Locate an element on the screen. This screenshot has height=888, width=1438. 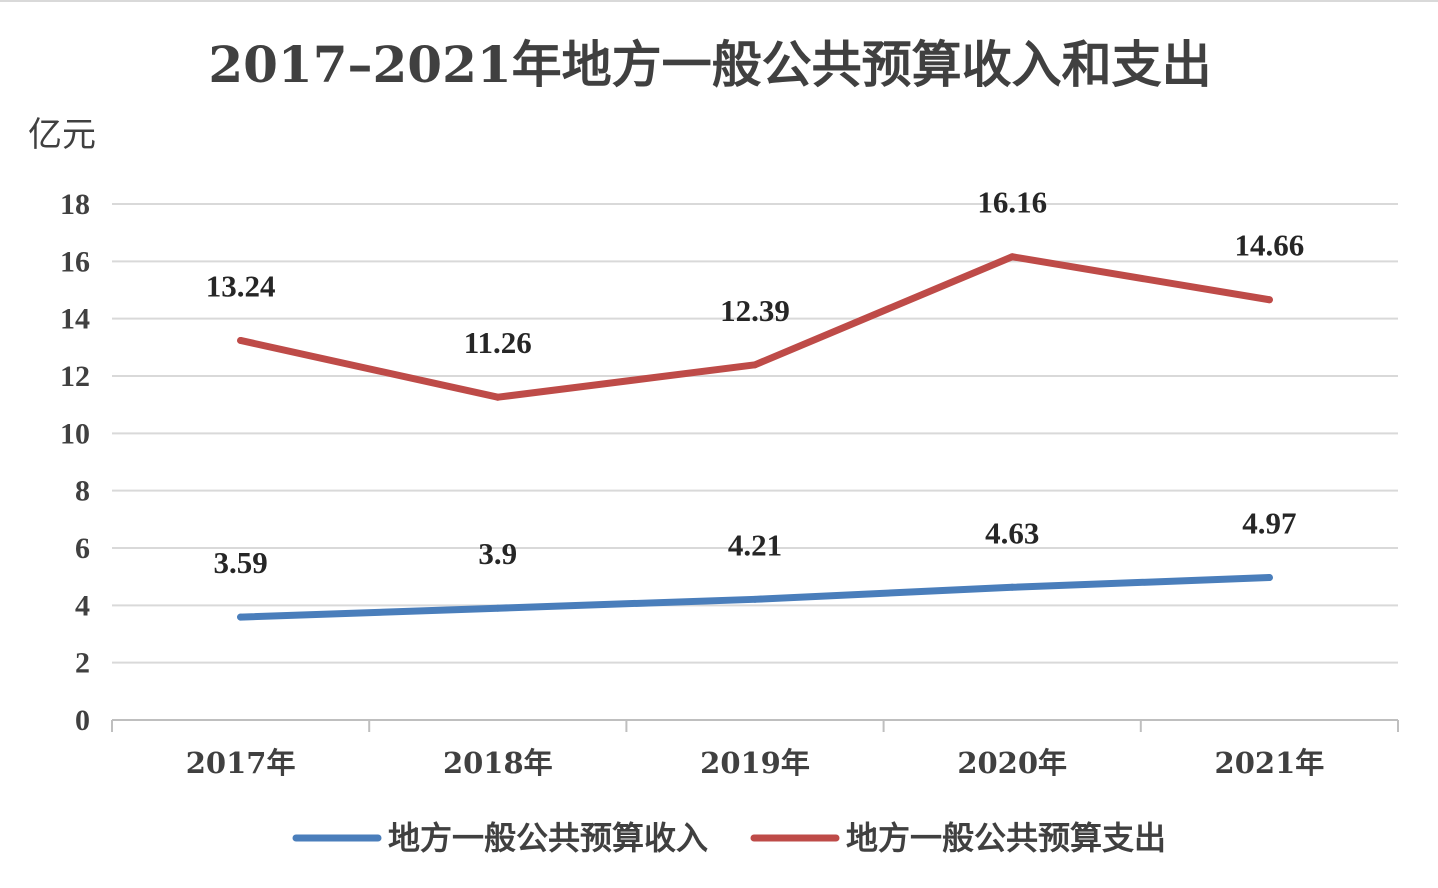
data-label: 12.39 is located at coordinates (755, 310).